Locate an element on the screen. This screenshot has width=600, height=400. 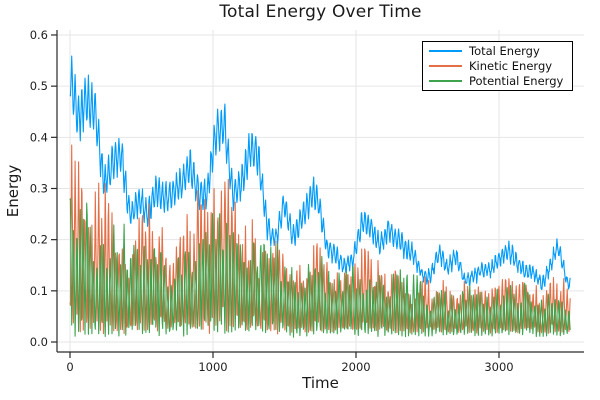
legend-item-total-energy: Total Energy is located at coordinates (497, 50).